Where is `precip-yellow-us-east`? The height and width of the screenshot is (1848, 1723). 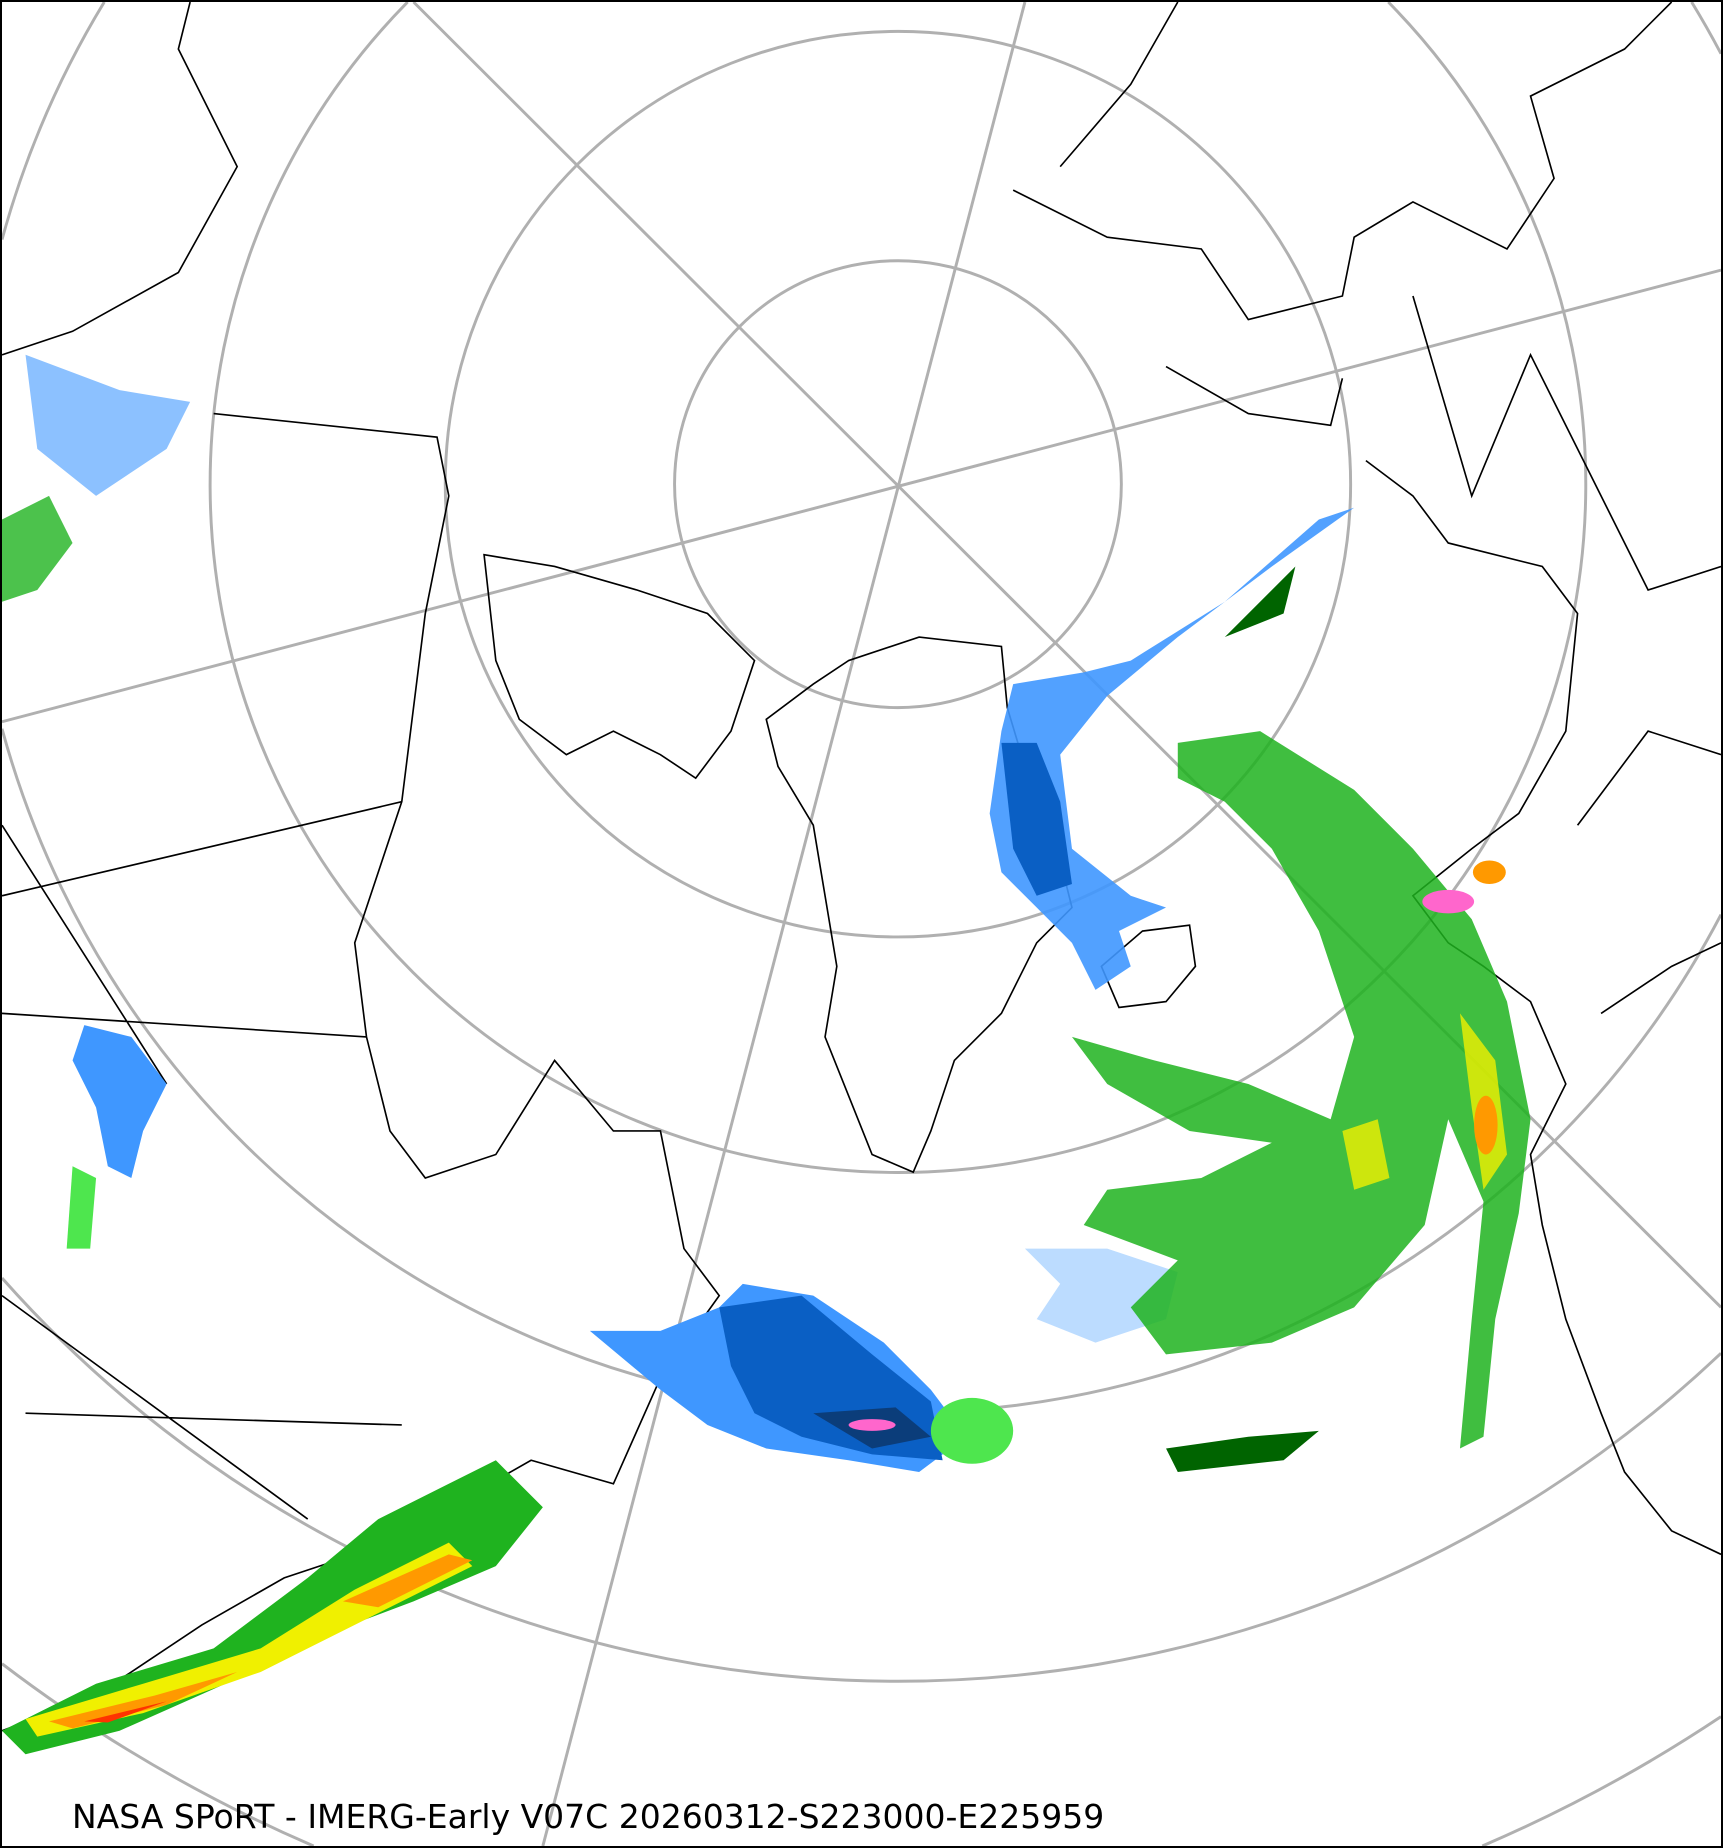
precip-yellow-us-east is located at coordinates (249, 1639).